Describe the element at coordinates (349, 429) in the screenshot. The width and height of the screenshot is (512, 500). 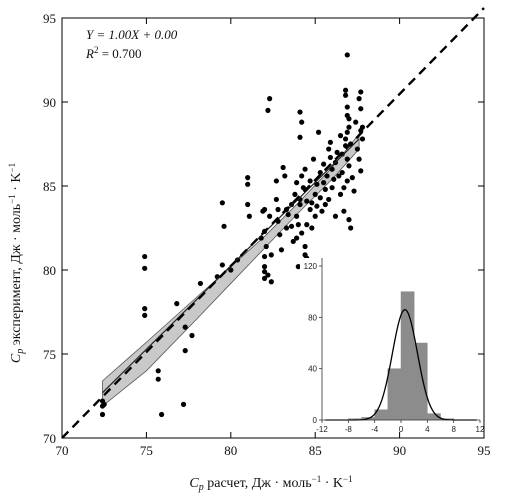
I see `inset-x-tick-label: -8` at that location.